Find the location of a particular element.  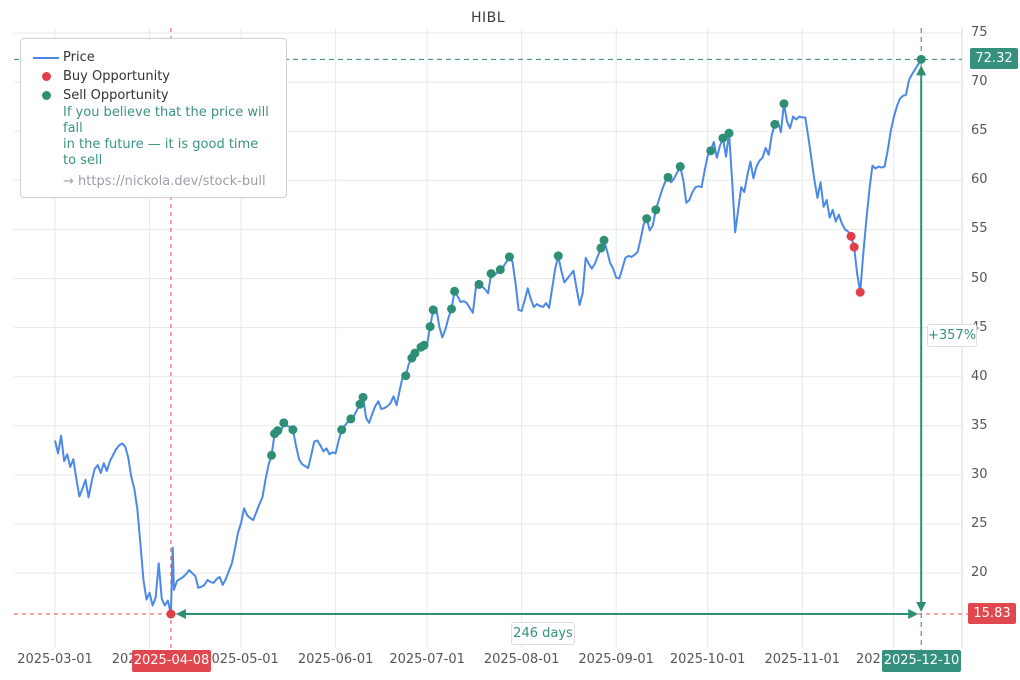

attribution-link: → https://nickola.dev/stock-bull is located at coordinates (164, 181).